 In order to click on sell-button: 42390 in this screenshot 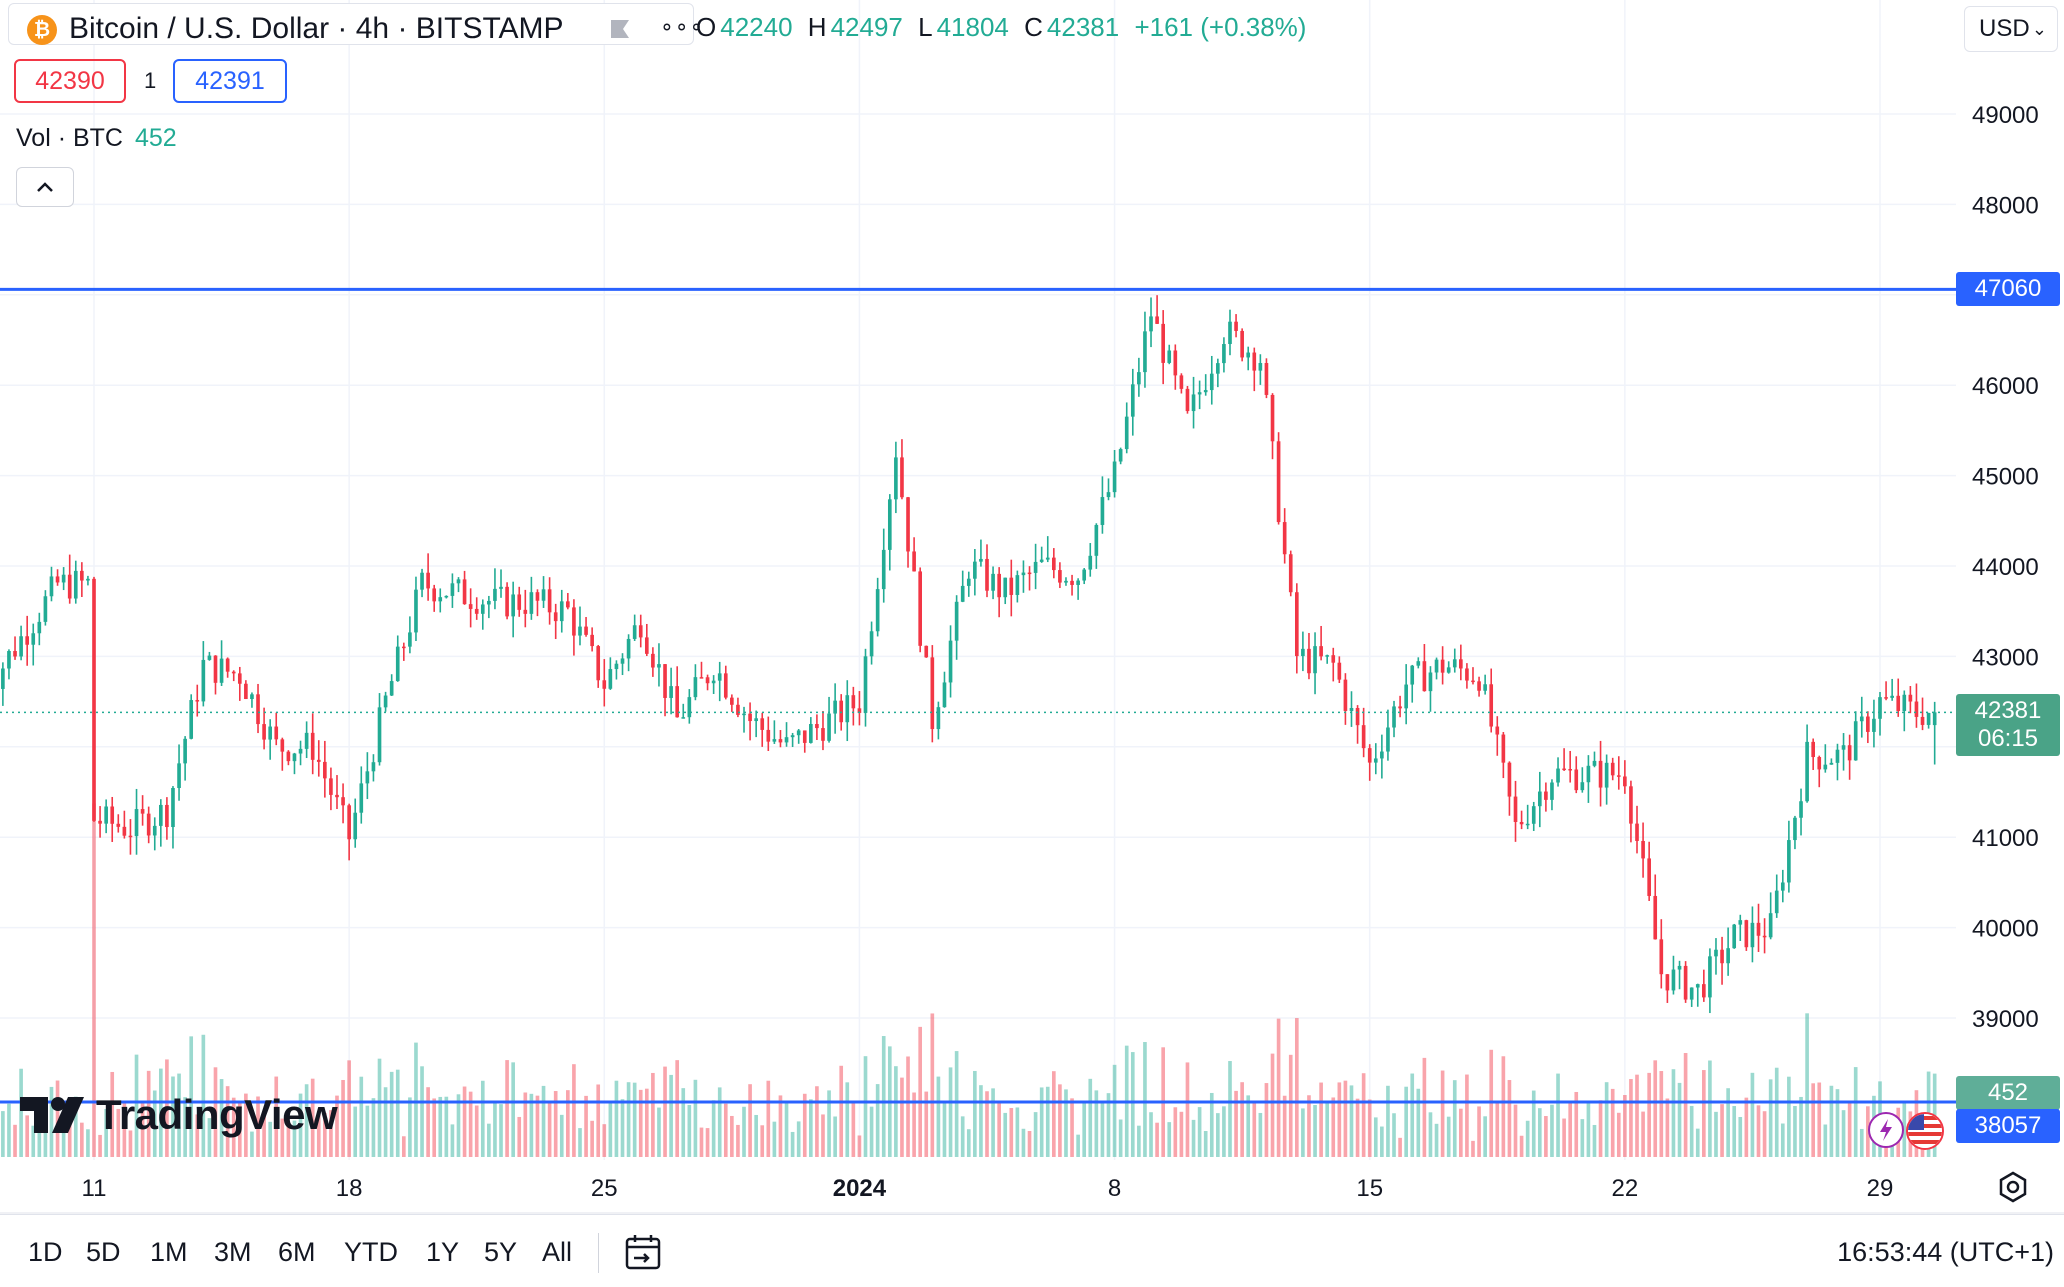, I will do `click(70, 81)`.